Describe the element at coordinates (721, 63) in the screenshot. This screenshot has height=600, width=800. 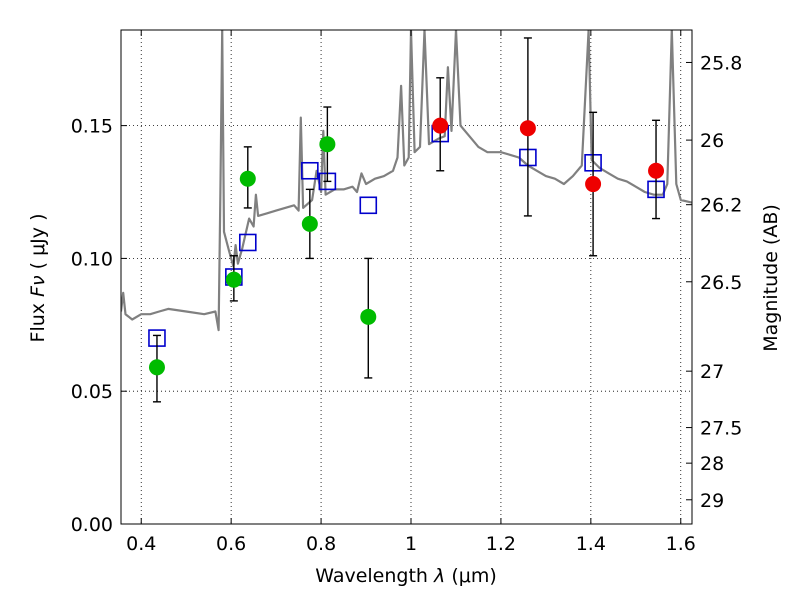
I see `y2-tick-label: 25.8` at that location.